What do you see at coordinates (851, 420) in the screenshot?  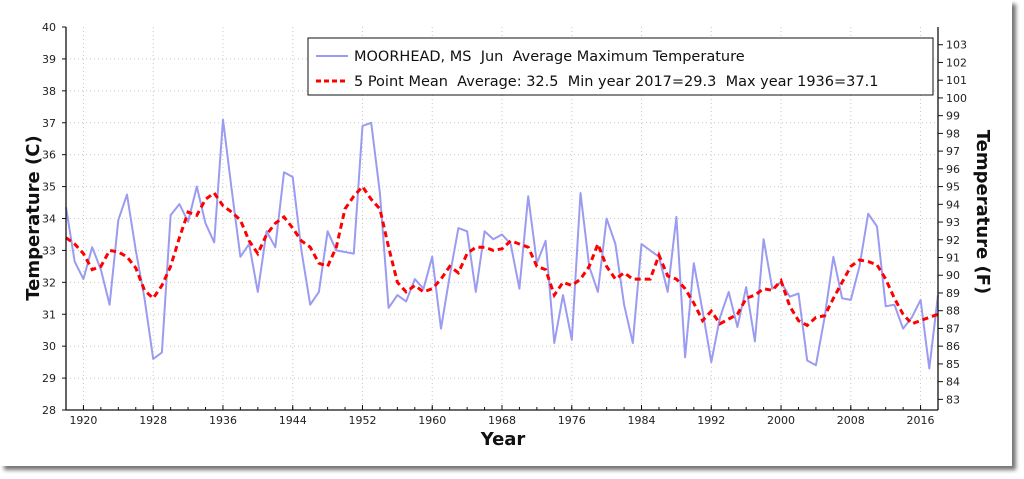 I see `x-tick-label: 2008` at bounding box center [851, 420].